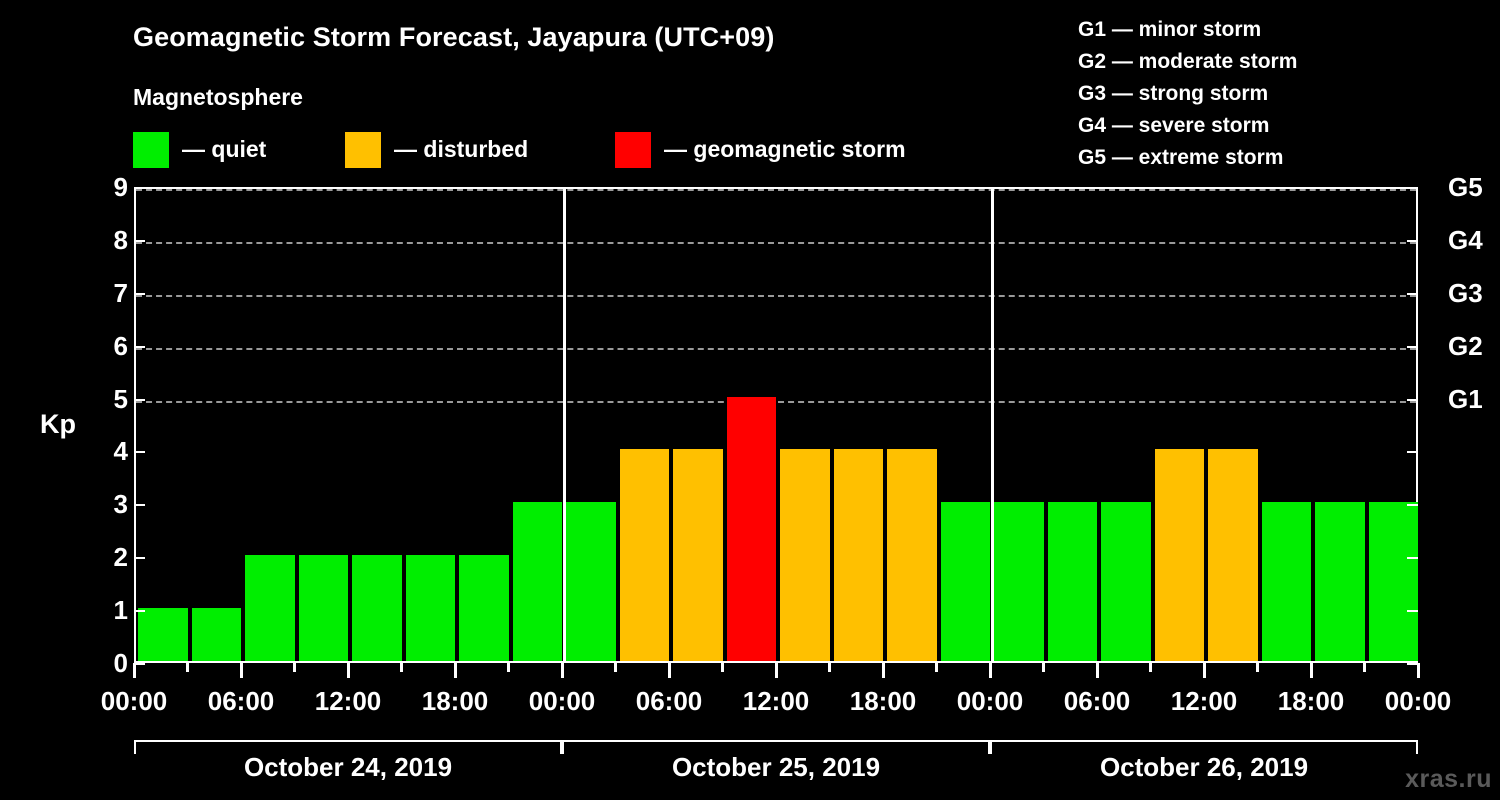 This screenshot has height=800, width=1500. Describe the element at coordinates (1465, 187) in the screenshot. I see `g-tick-label-G5: G5` at that location.